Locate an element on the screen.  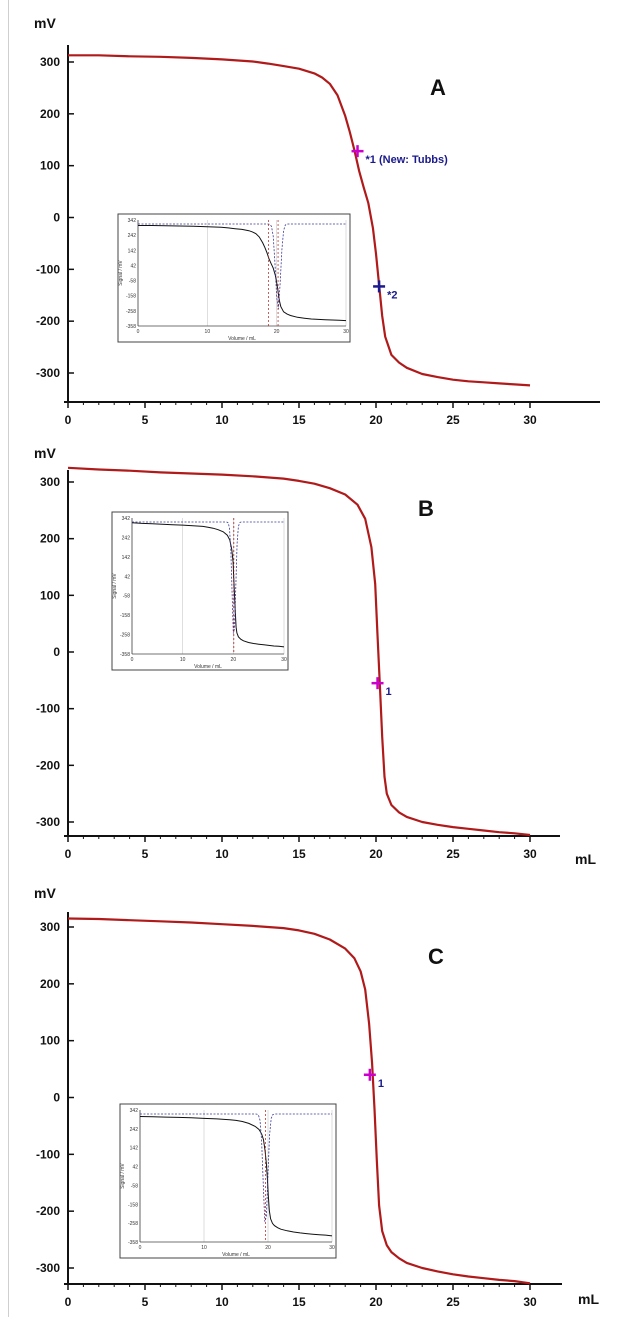
left-border-line is located at coordinates (8, 658).